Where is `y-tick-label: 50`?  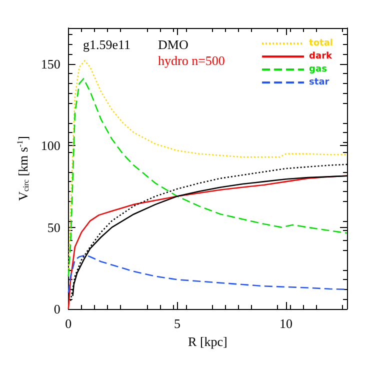
y-tick-label: 50 is located at coordinates (53, 227).